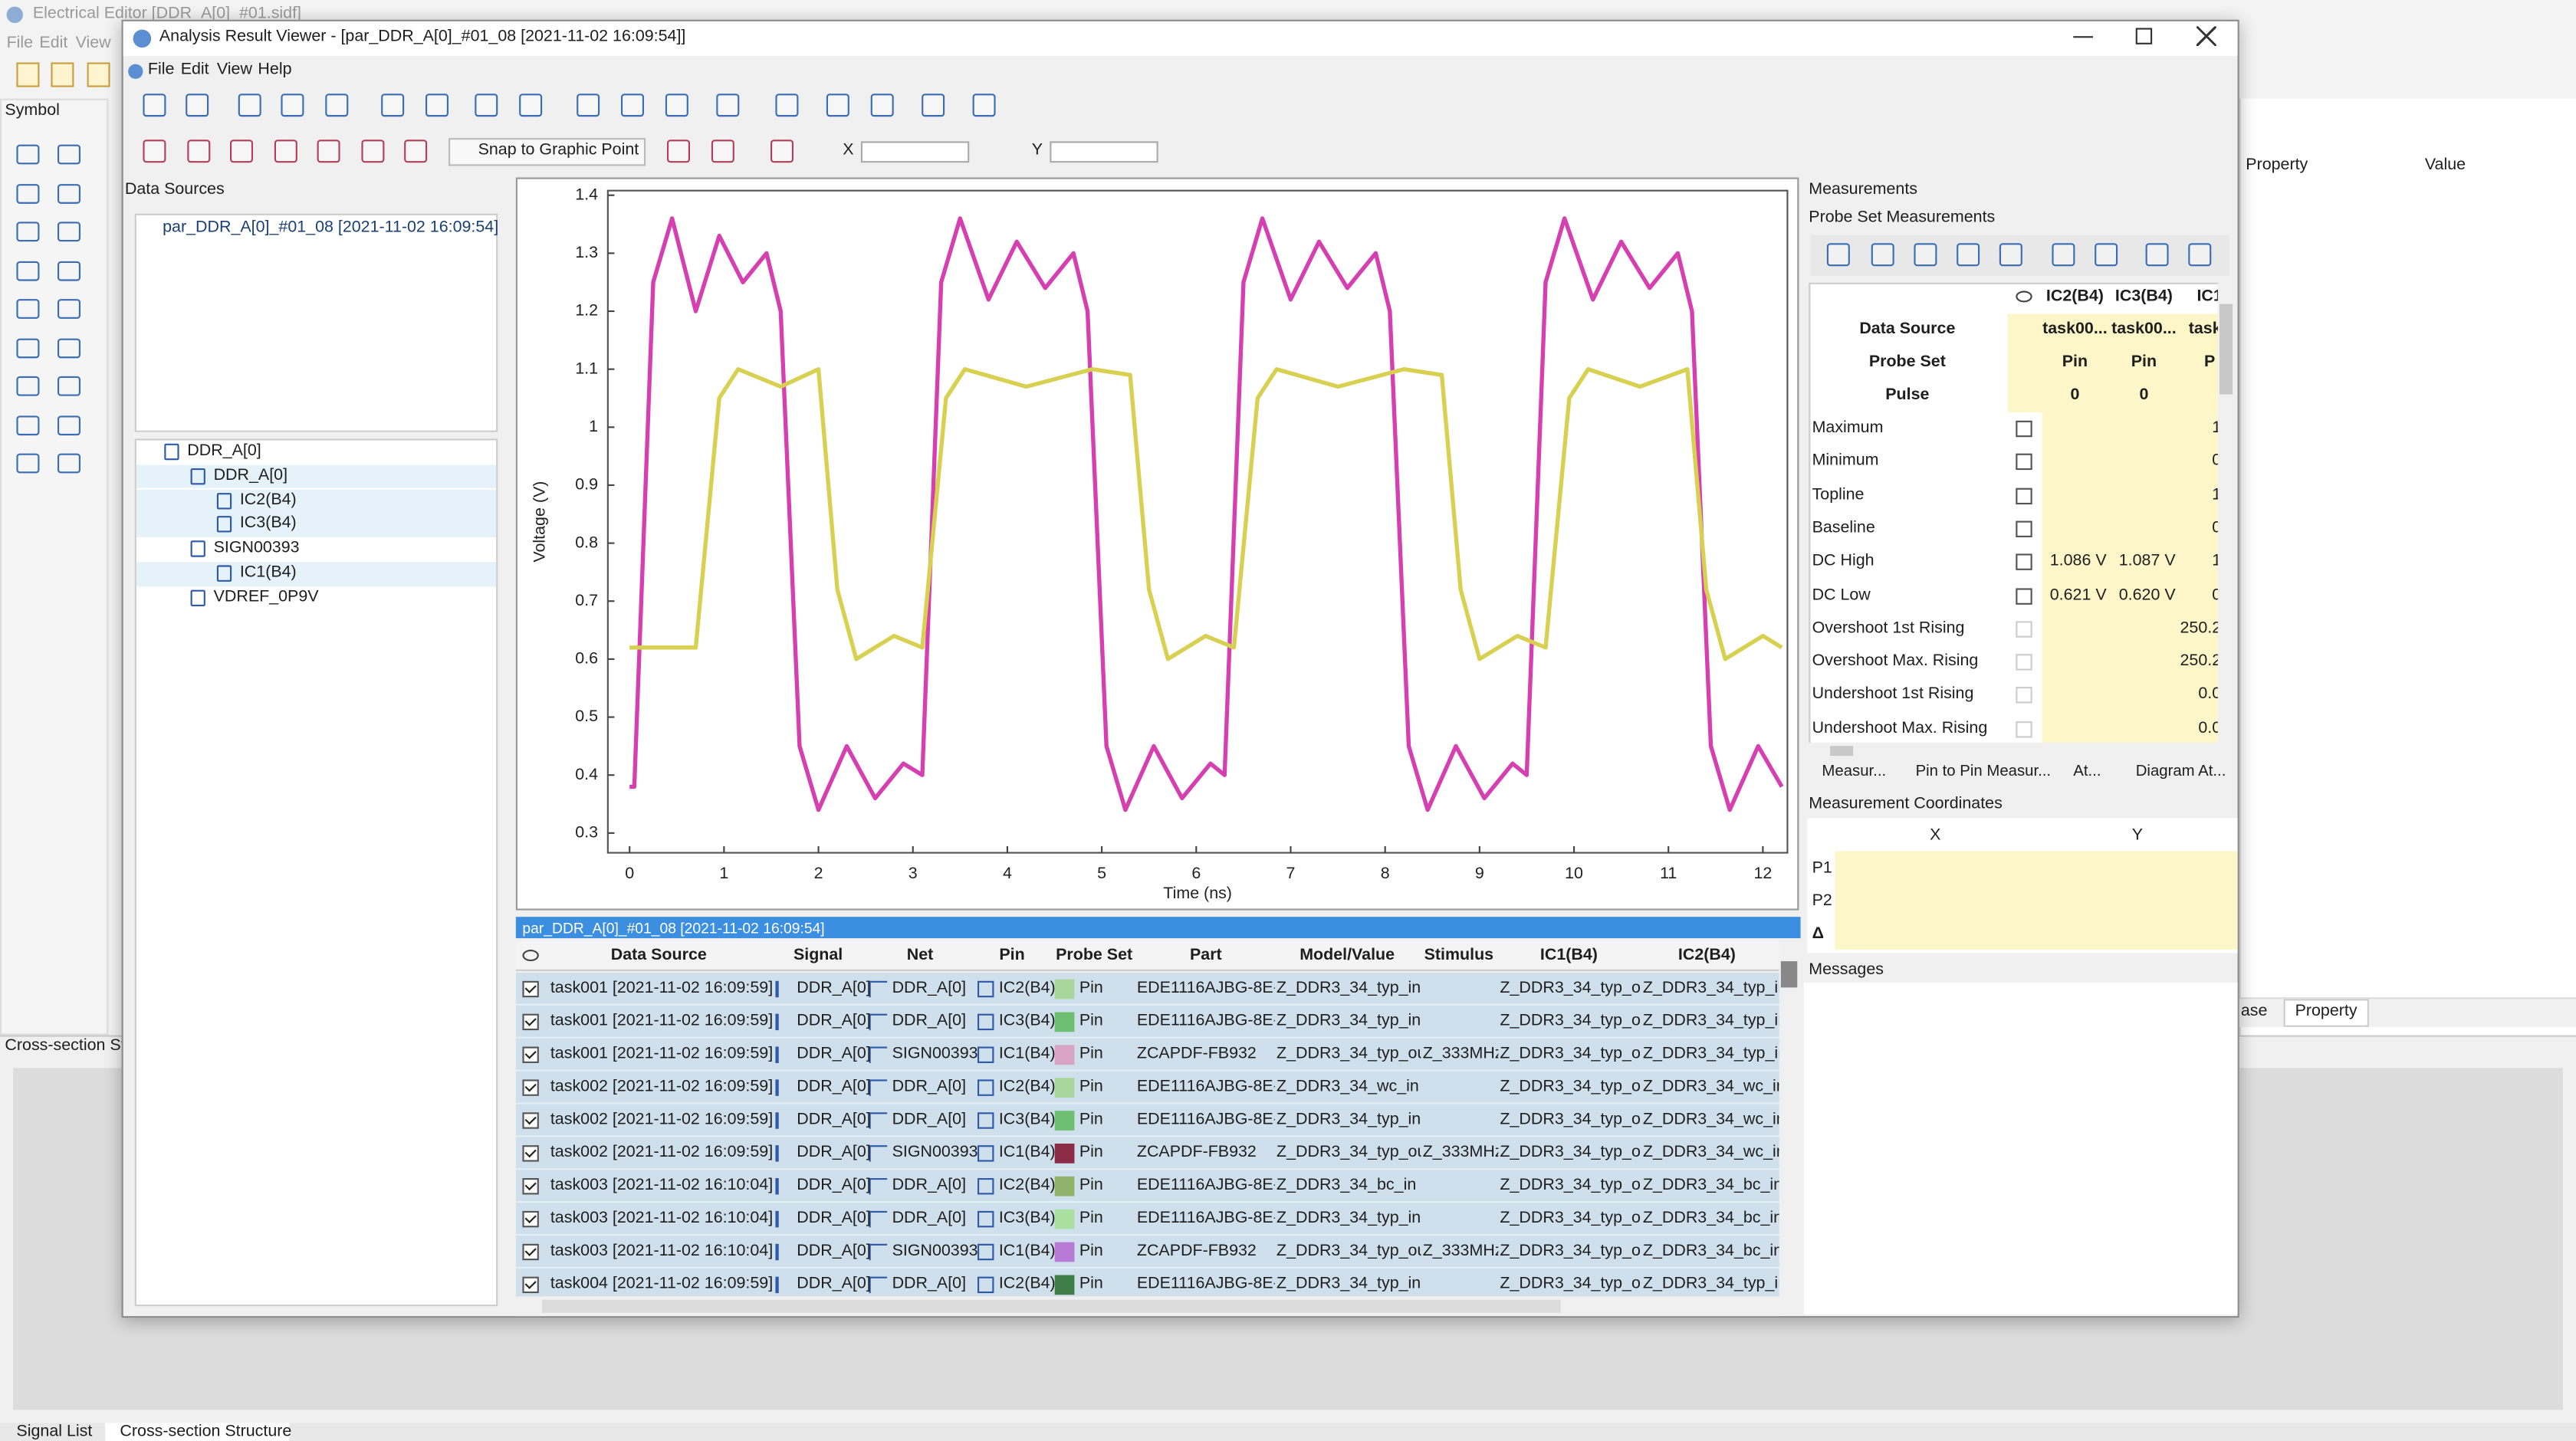 Image resolution: width=2576 pixels, height=1441 pixels. I want to click on tree-node: SIGN00393, so click(257, 548).